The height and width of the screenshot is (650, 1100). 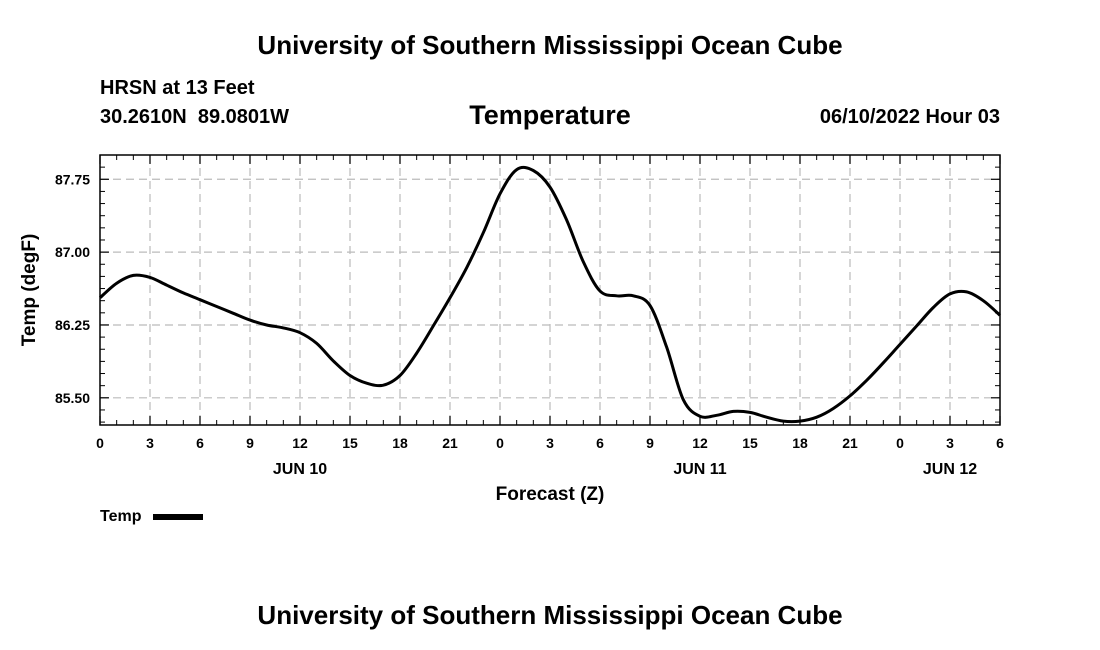 What do you see at coordinates (950, 469) in the screenshot?
I see `date-label: JUN 12` at bounding box center [950, 469].